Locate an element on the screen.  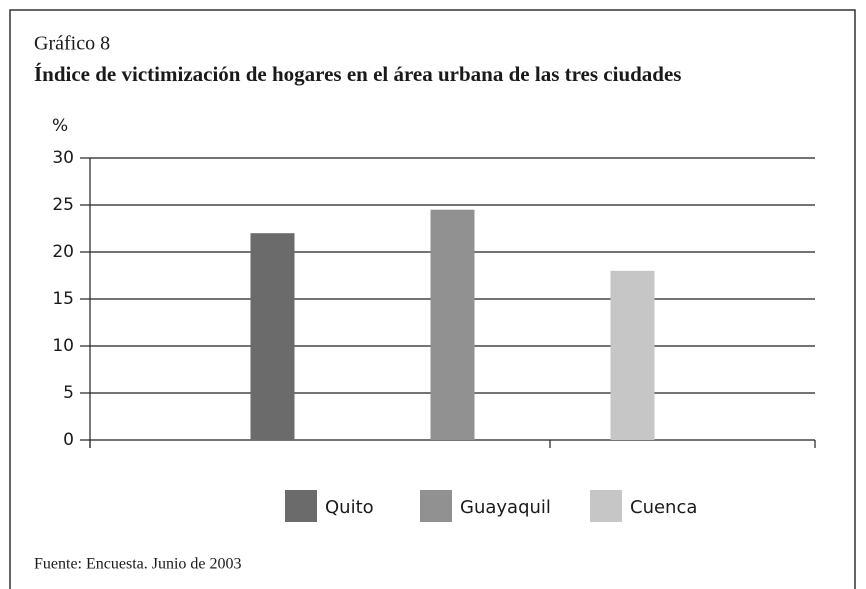
chart-title: Gráfico 8 is located at coordinates (72, 44).